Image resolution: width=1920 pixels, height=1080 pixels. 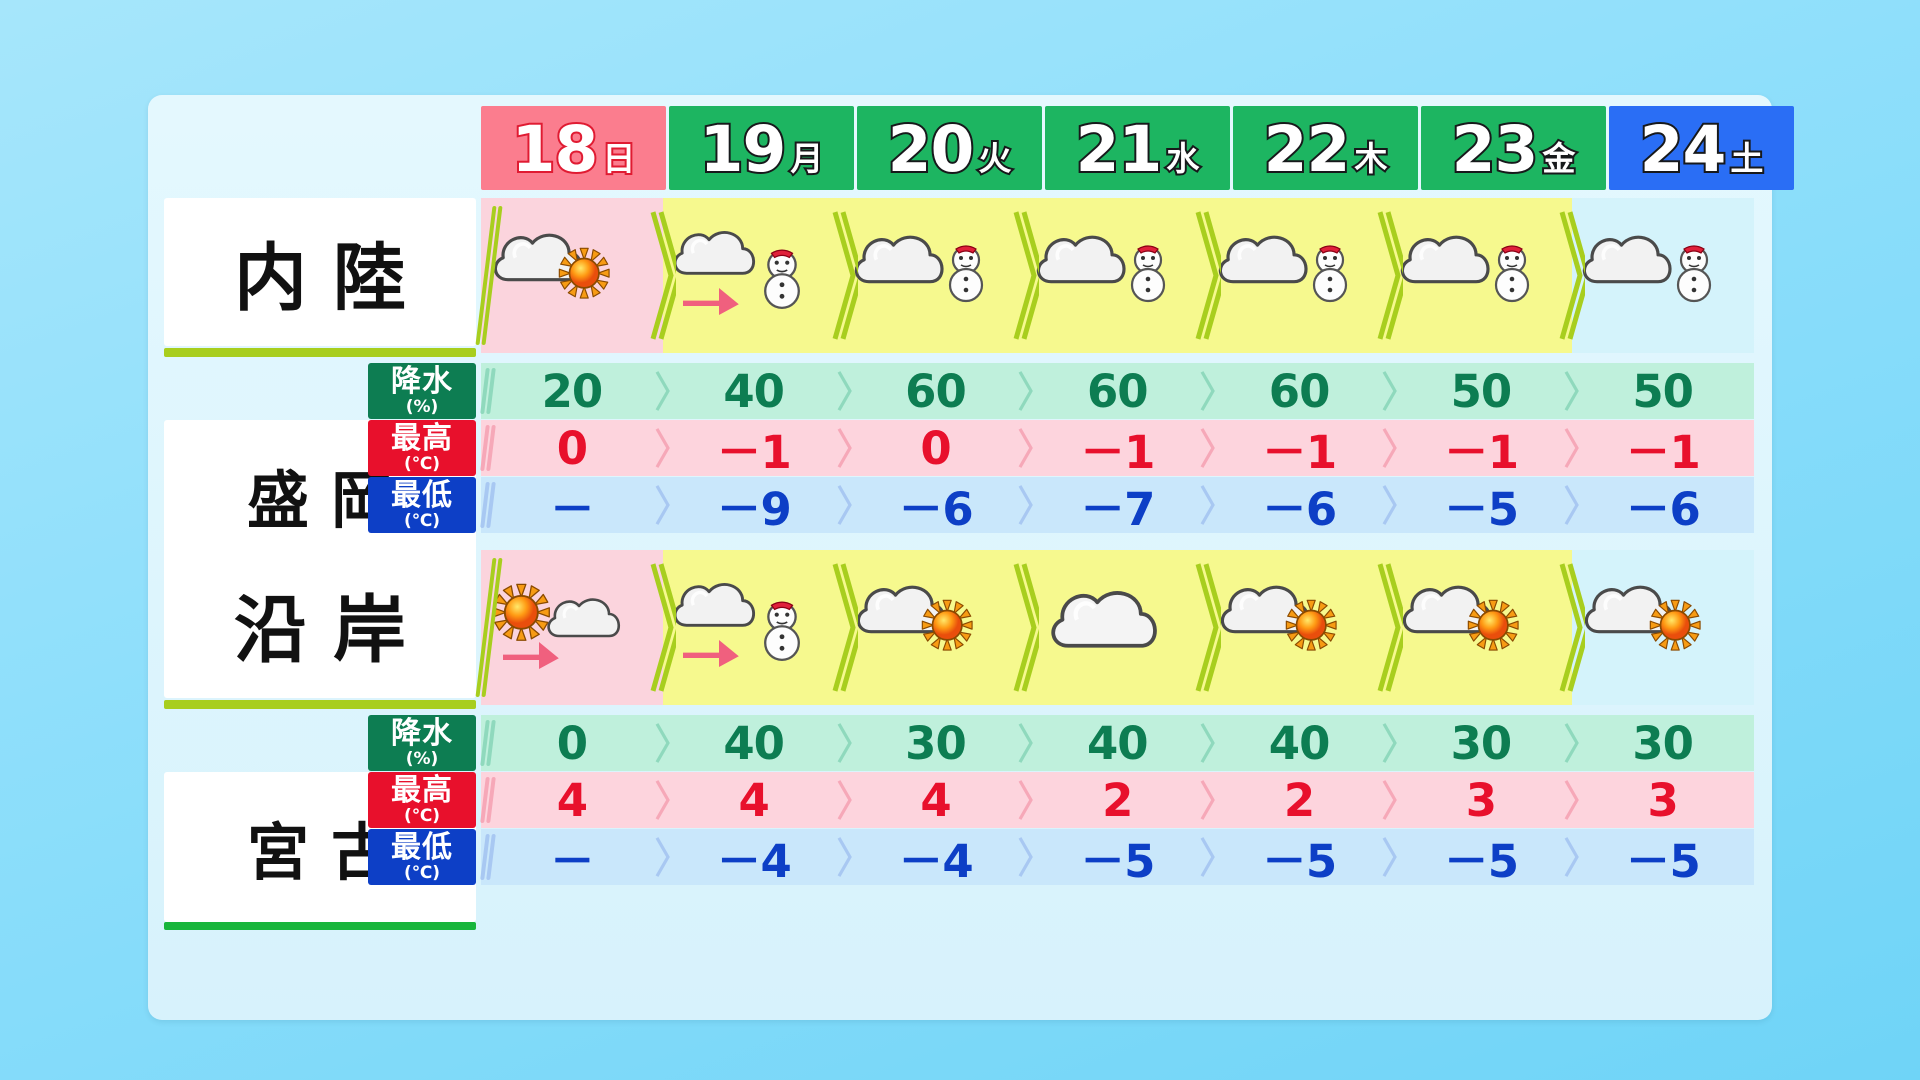 What do you see at coordinates (806, 158) in the screenshot?
I see `day-weekday: 月` at bounding box center [806, 158].